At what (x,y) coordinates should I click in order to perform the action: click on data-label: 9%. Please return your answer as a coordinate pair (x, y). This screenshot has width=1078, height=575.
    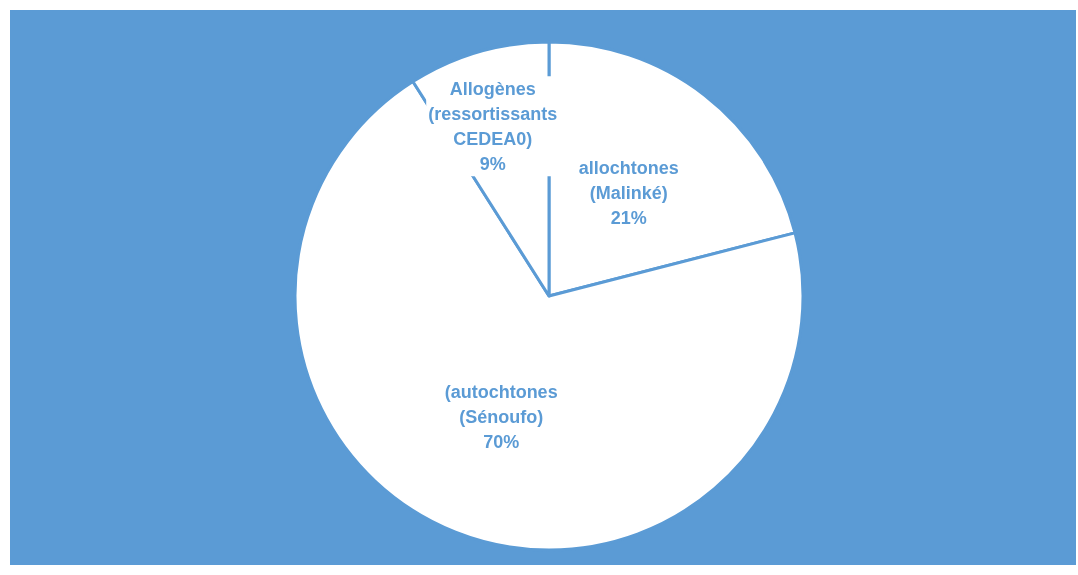
    Looking at the image, I should click on (492, 163).